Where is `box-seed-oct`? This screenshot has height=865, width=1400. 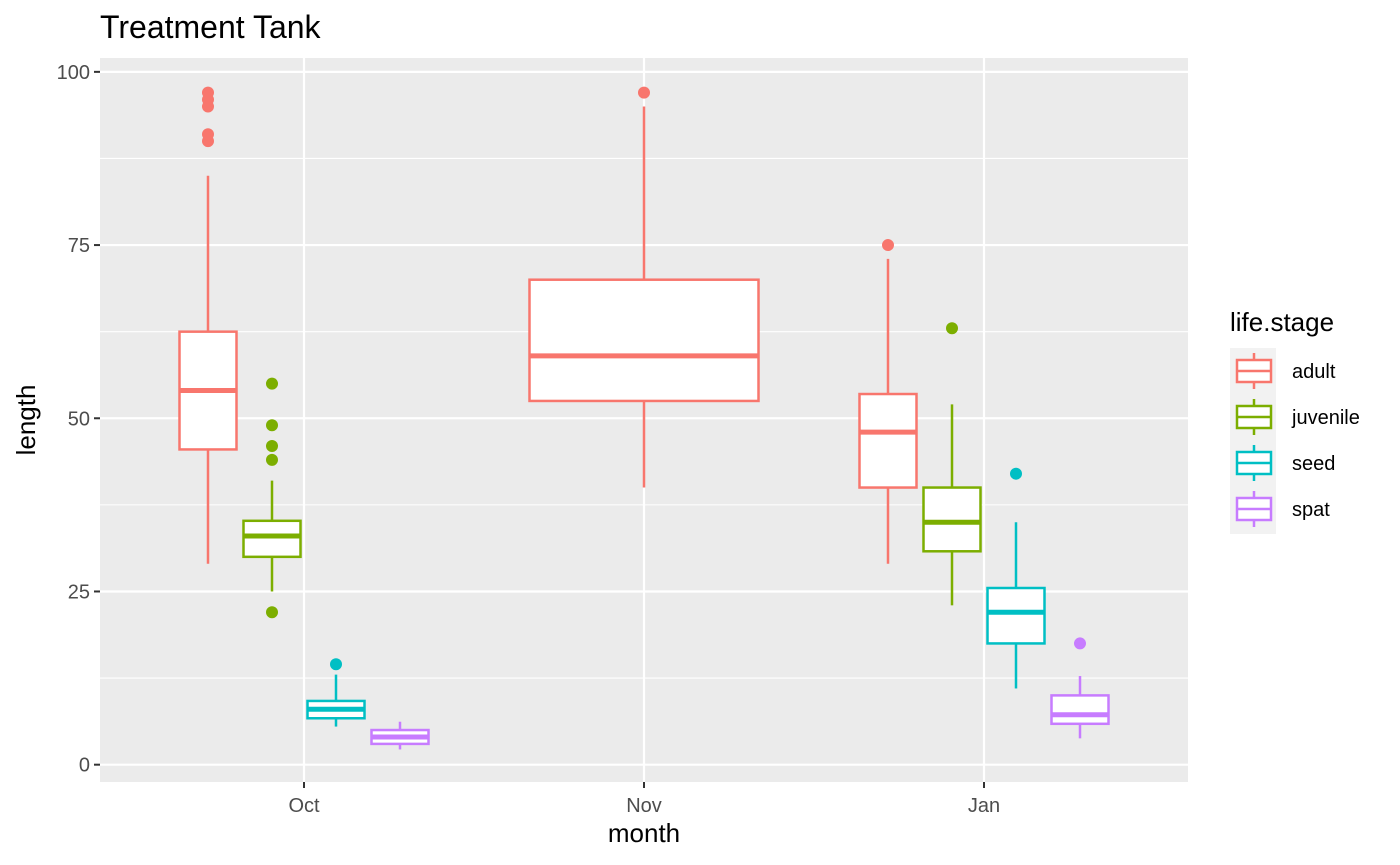 box-seed-oct is located at coordinates (336, 692).